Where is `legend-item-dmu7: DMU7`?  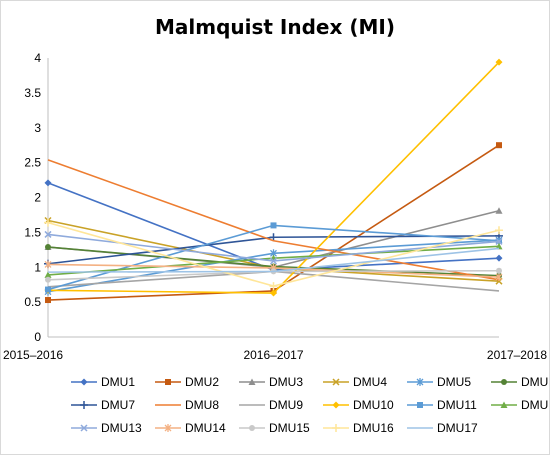
legend-item-dmu7: DMU7 is located at coordinates (103, 405).